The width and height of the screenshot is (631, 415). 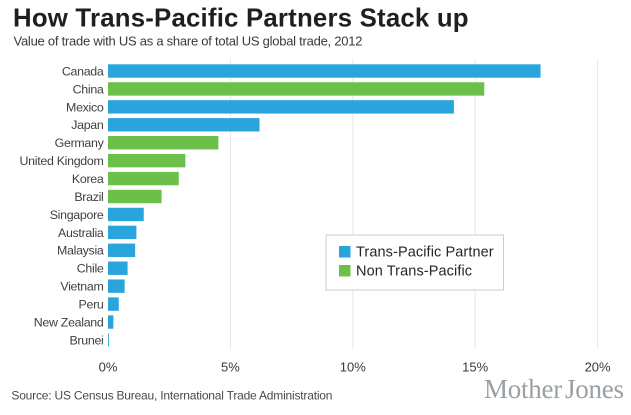 I want to click on svg-text:How Trans-Pacific Partners Sta: How Trans-Pacific Partners Stack up, so click(x=241, y=18).